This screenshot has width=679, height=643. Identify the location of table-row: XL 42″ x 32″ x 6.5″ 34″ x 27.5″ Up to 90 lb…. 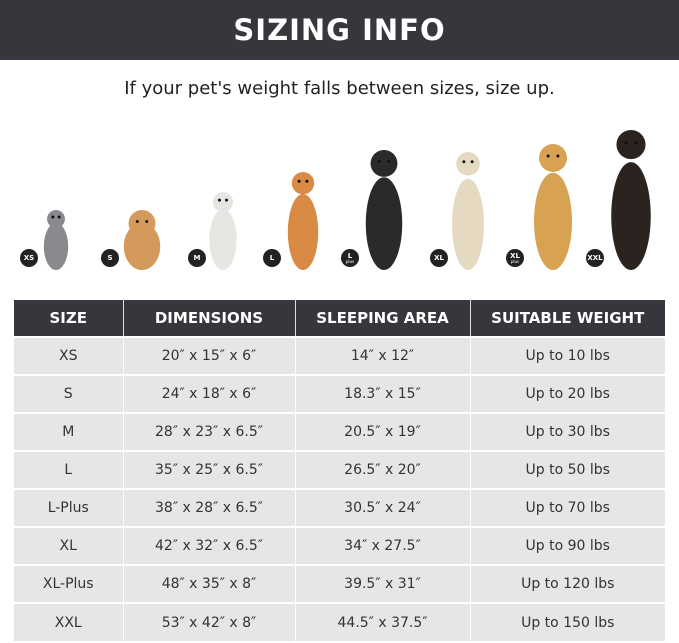
(339, 545).